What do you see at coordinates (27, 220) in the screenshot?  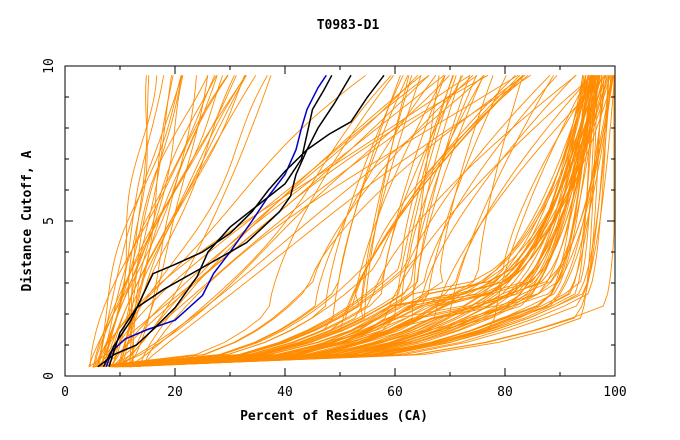 I see `y-axis-label: Distance Cutoff, A` at bounding box center [27, 220].